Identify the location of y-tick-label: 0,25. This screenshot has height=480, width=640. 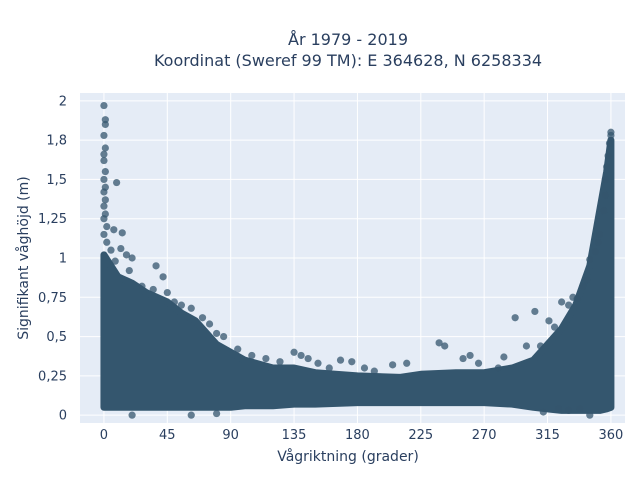
(52, 376).